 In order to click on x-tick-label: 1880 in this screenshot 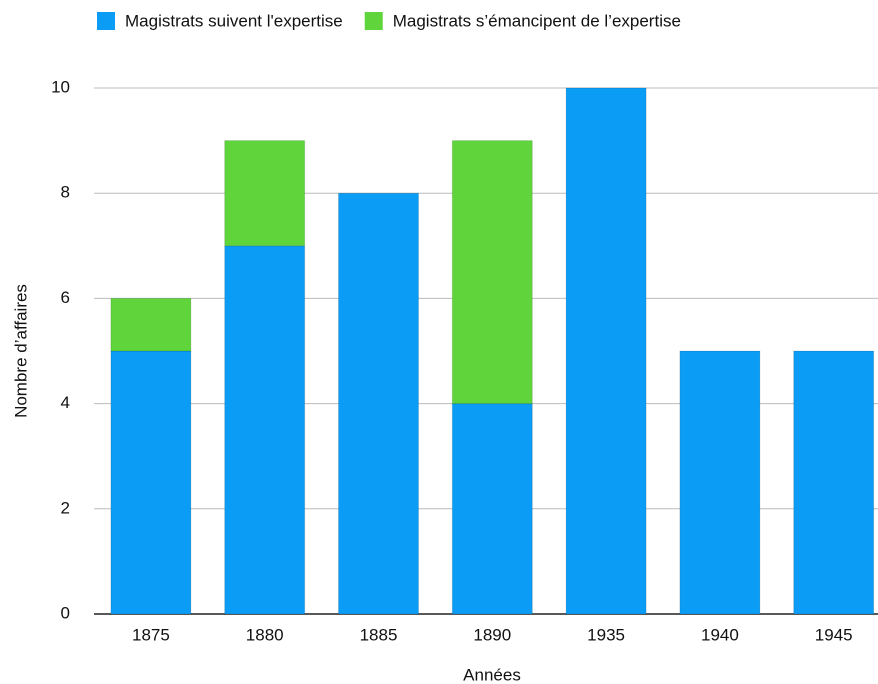, I will do `click(265, 634)`.